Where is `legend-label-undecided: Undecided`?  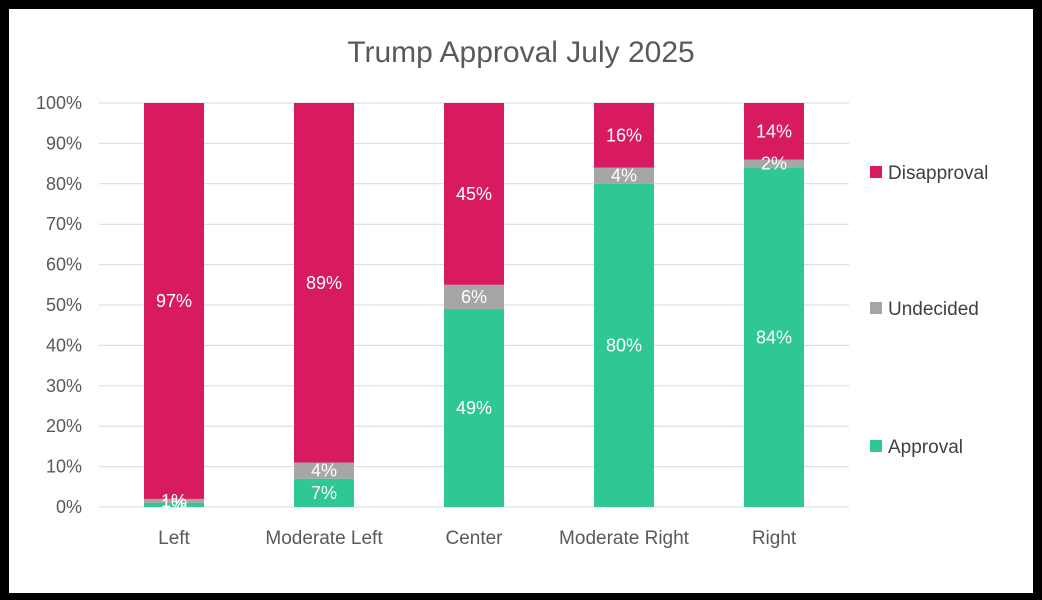
legend-label-undecided: Undecided is located at coordinates (933, 309).